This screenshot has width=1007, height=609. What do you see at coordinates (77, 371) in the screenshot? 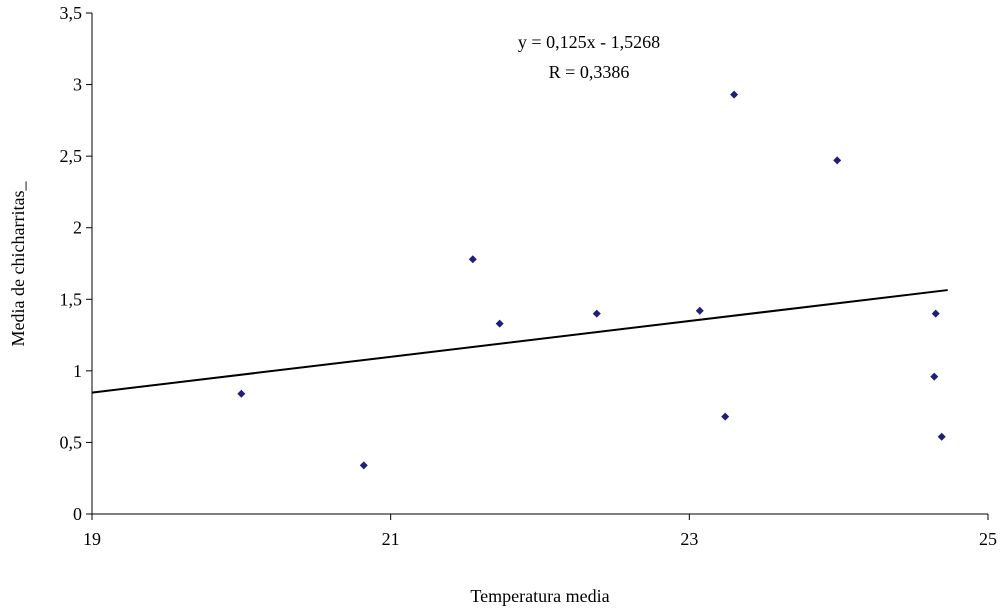
I see `y-tick-label: 1` at bounding box center [77, 371].